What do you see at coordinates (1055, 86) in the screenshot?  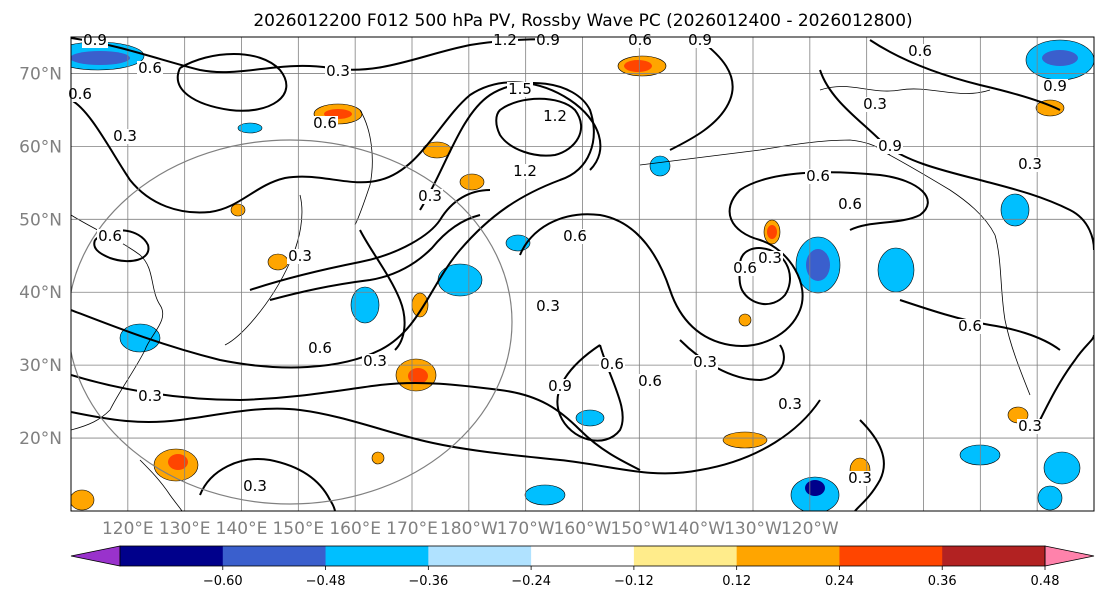 I see `contour-label: 0.9` at bounding box center [1055, 86].